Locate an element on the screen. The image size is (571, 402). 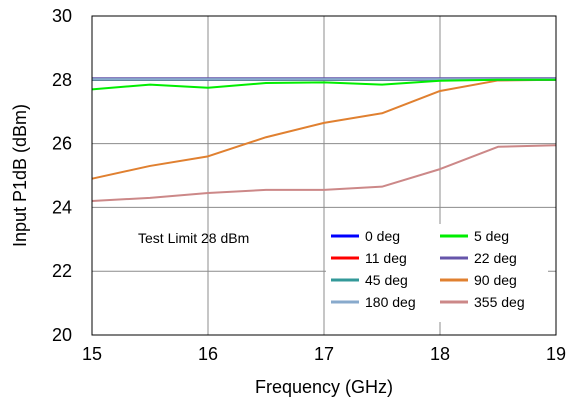
y-tick-label: 22 is located at coordinates (62, 271).